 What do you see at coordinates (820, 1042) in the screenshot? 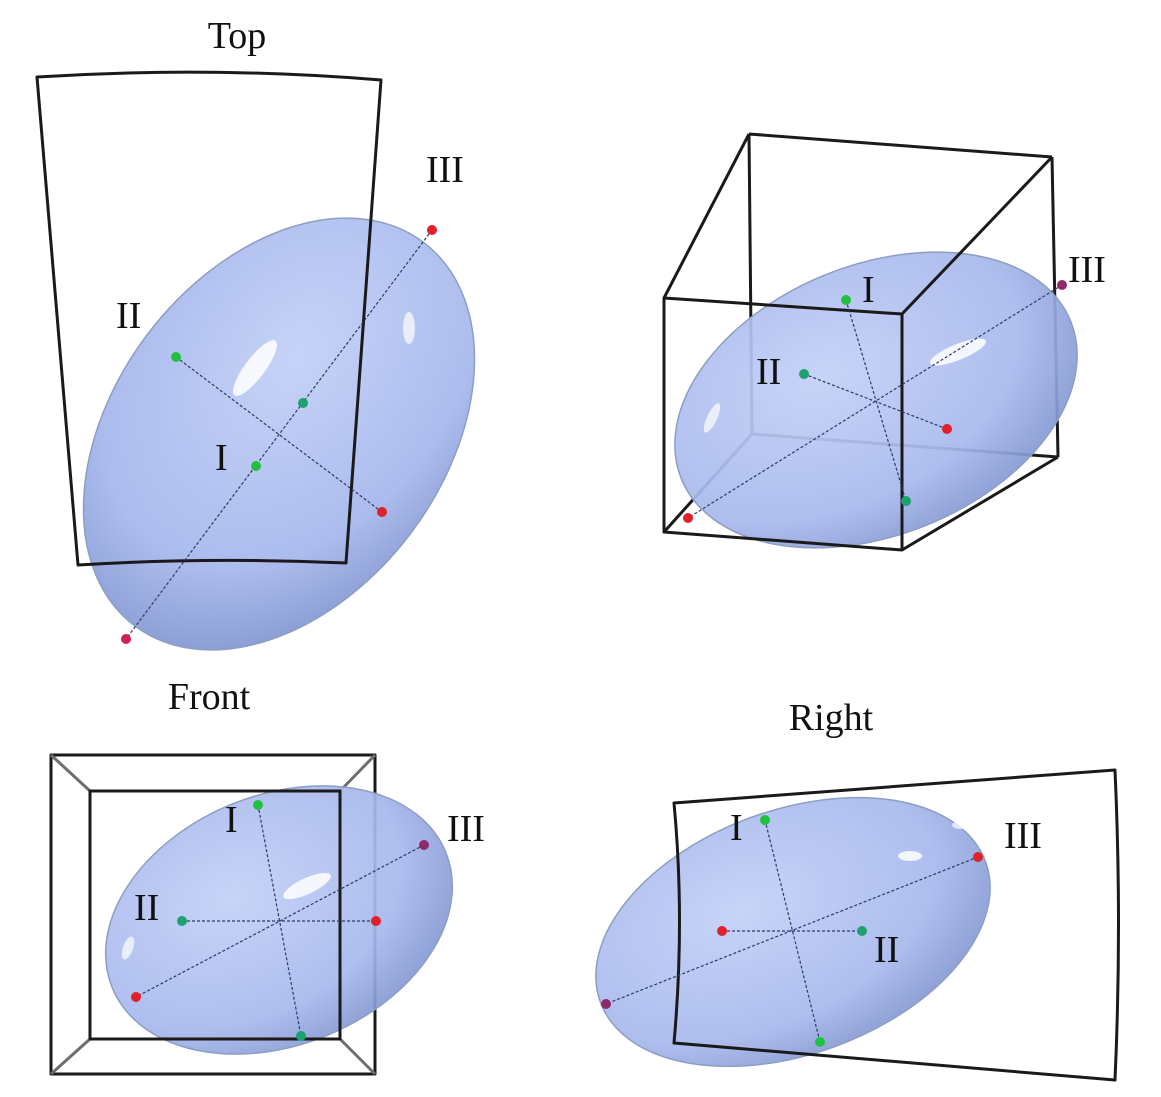
I see `right-point-I-start` at bounding box center [820, 1042].